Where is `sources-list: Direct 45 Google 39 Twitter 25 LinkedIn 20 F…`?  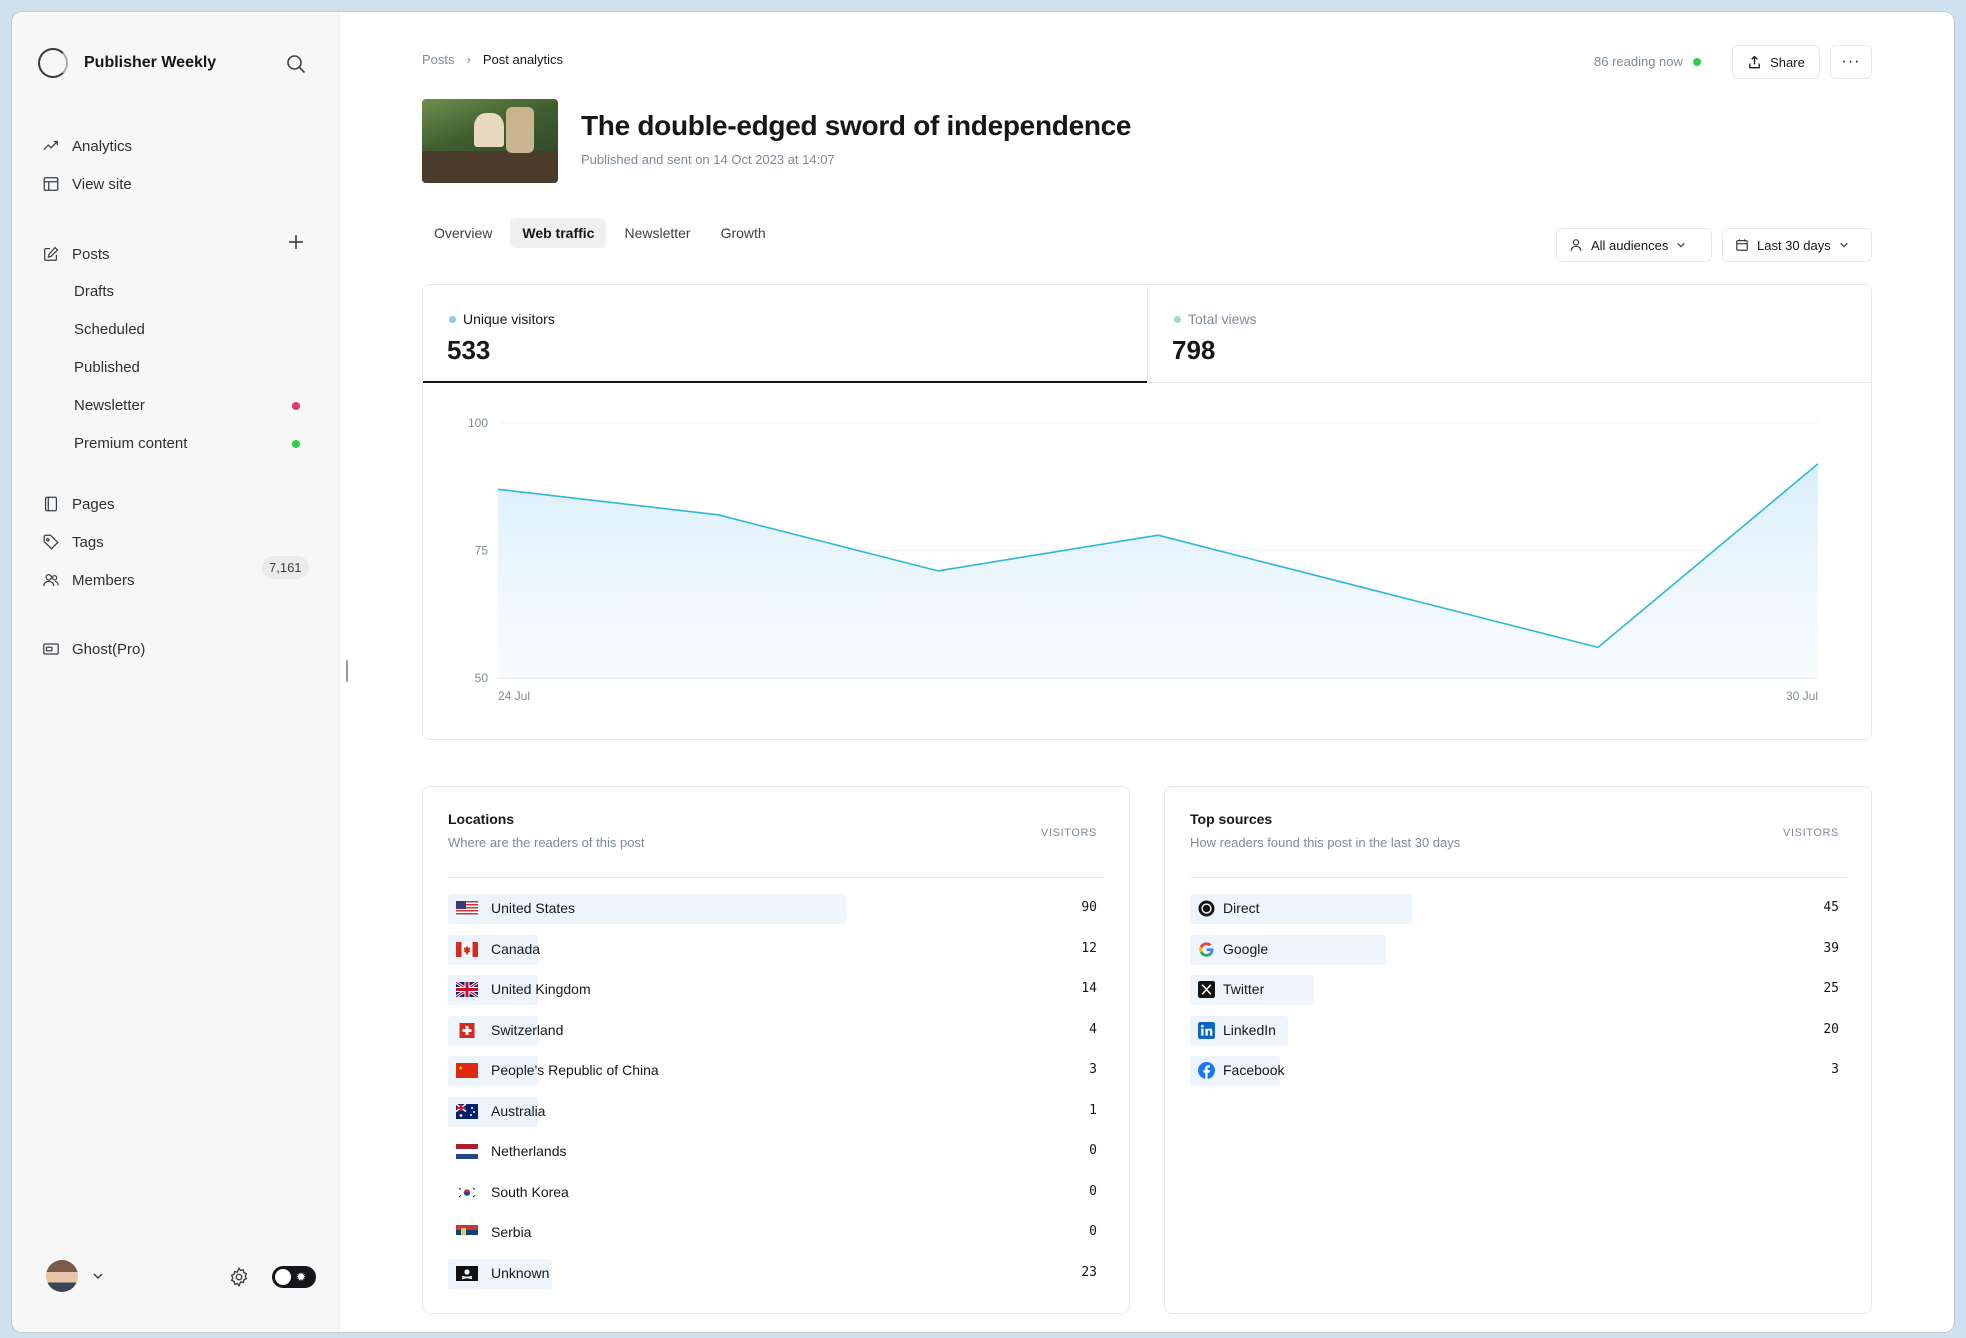
sources-list: Direct 45 Google 39 Twitter 25 LinkedIn 20 F… is located at coordinates (1514, 990).